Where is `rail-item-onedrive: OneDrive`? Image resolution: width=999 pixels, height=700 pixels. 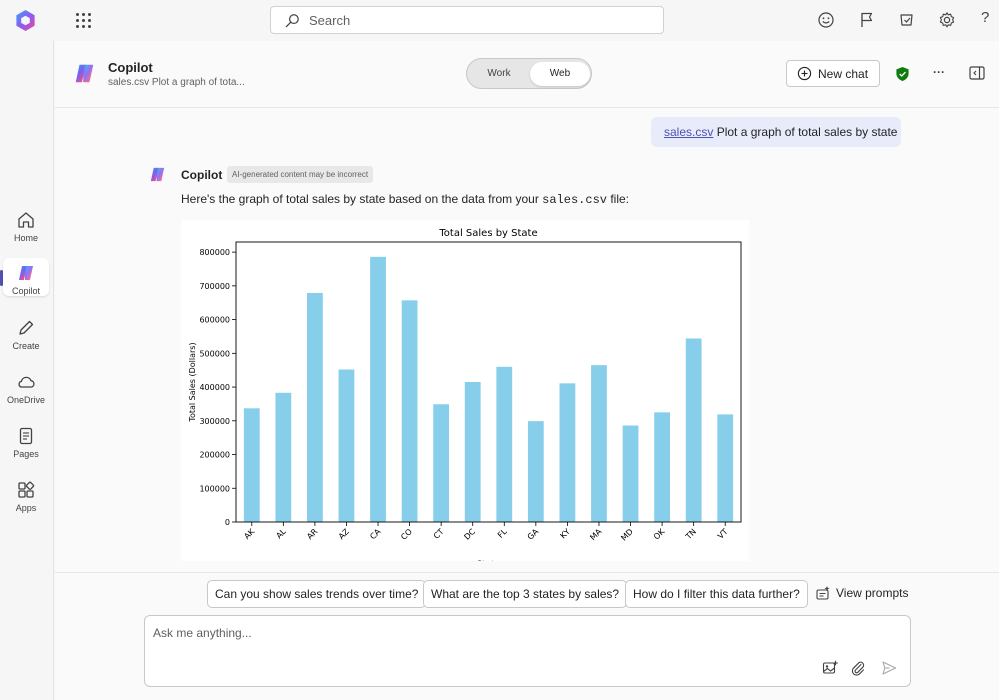
rail-item-onedrive: OneDrive is located at coordinates (26, 385).